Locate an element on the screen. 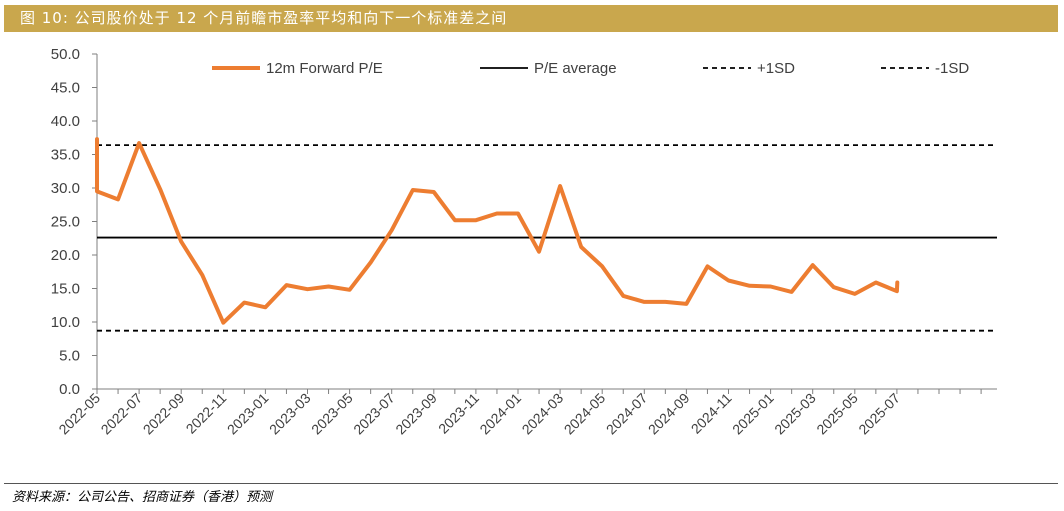 Image resolution: width=1064 pixels, height=511 pixels. x-tick-label: 2025-03 is located at coordinates (795, 414).